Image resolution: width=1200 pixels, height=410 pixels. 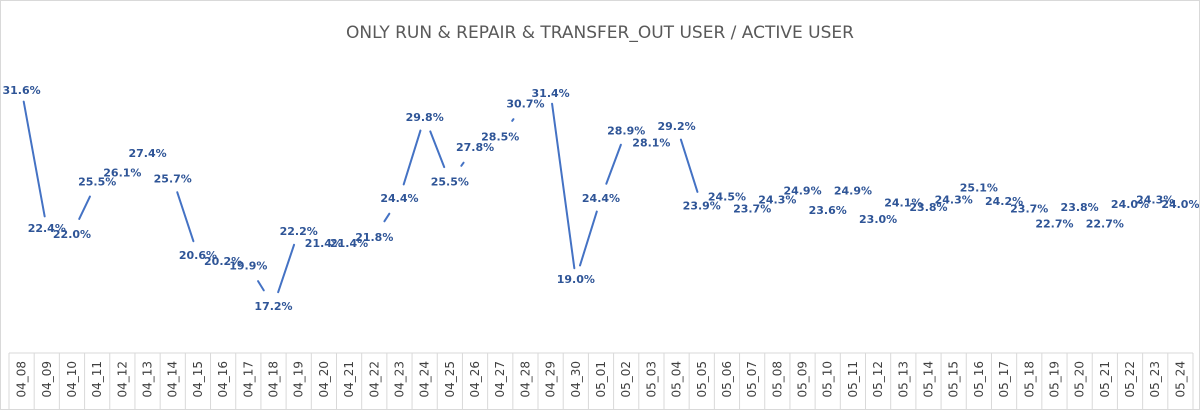 What do you see at coordinates (576, 279) in the screenshot?
I see `data-label: 19.0%` at bounding box center [576, 279].